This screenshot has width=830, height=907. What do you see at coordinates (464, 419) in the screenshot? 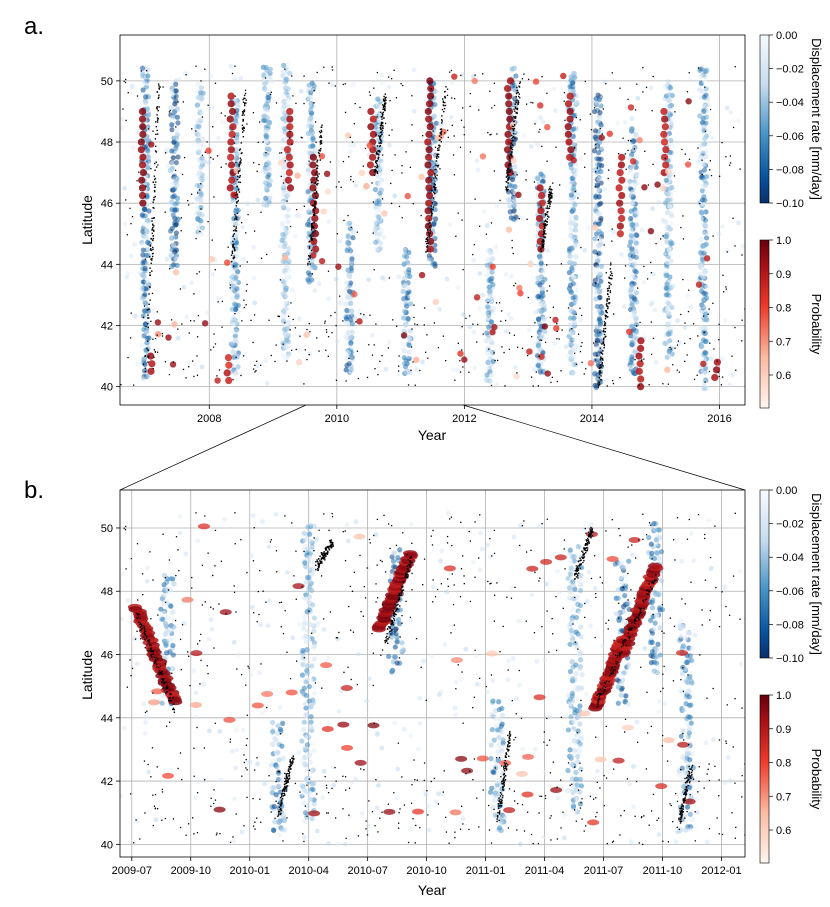
I see `x-tick-label: 2012` at bounding box center [464, 419].